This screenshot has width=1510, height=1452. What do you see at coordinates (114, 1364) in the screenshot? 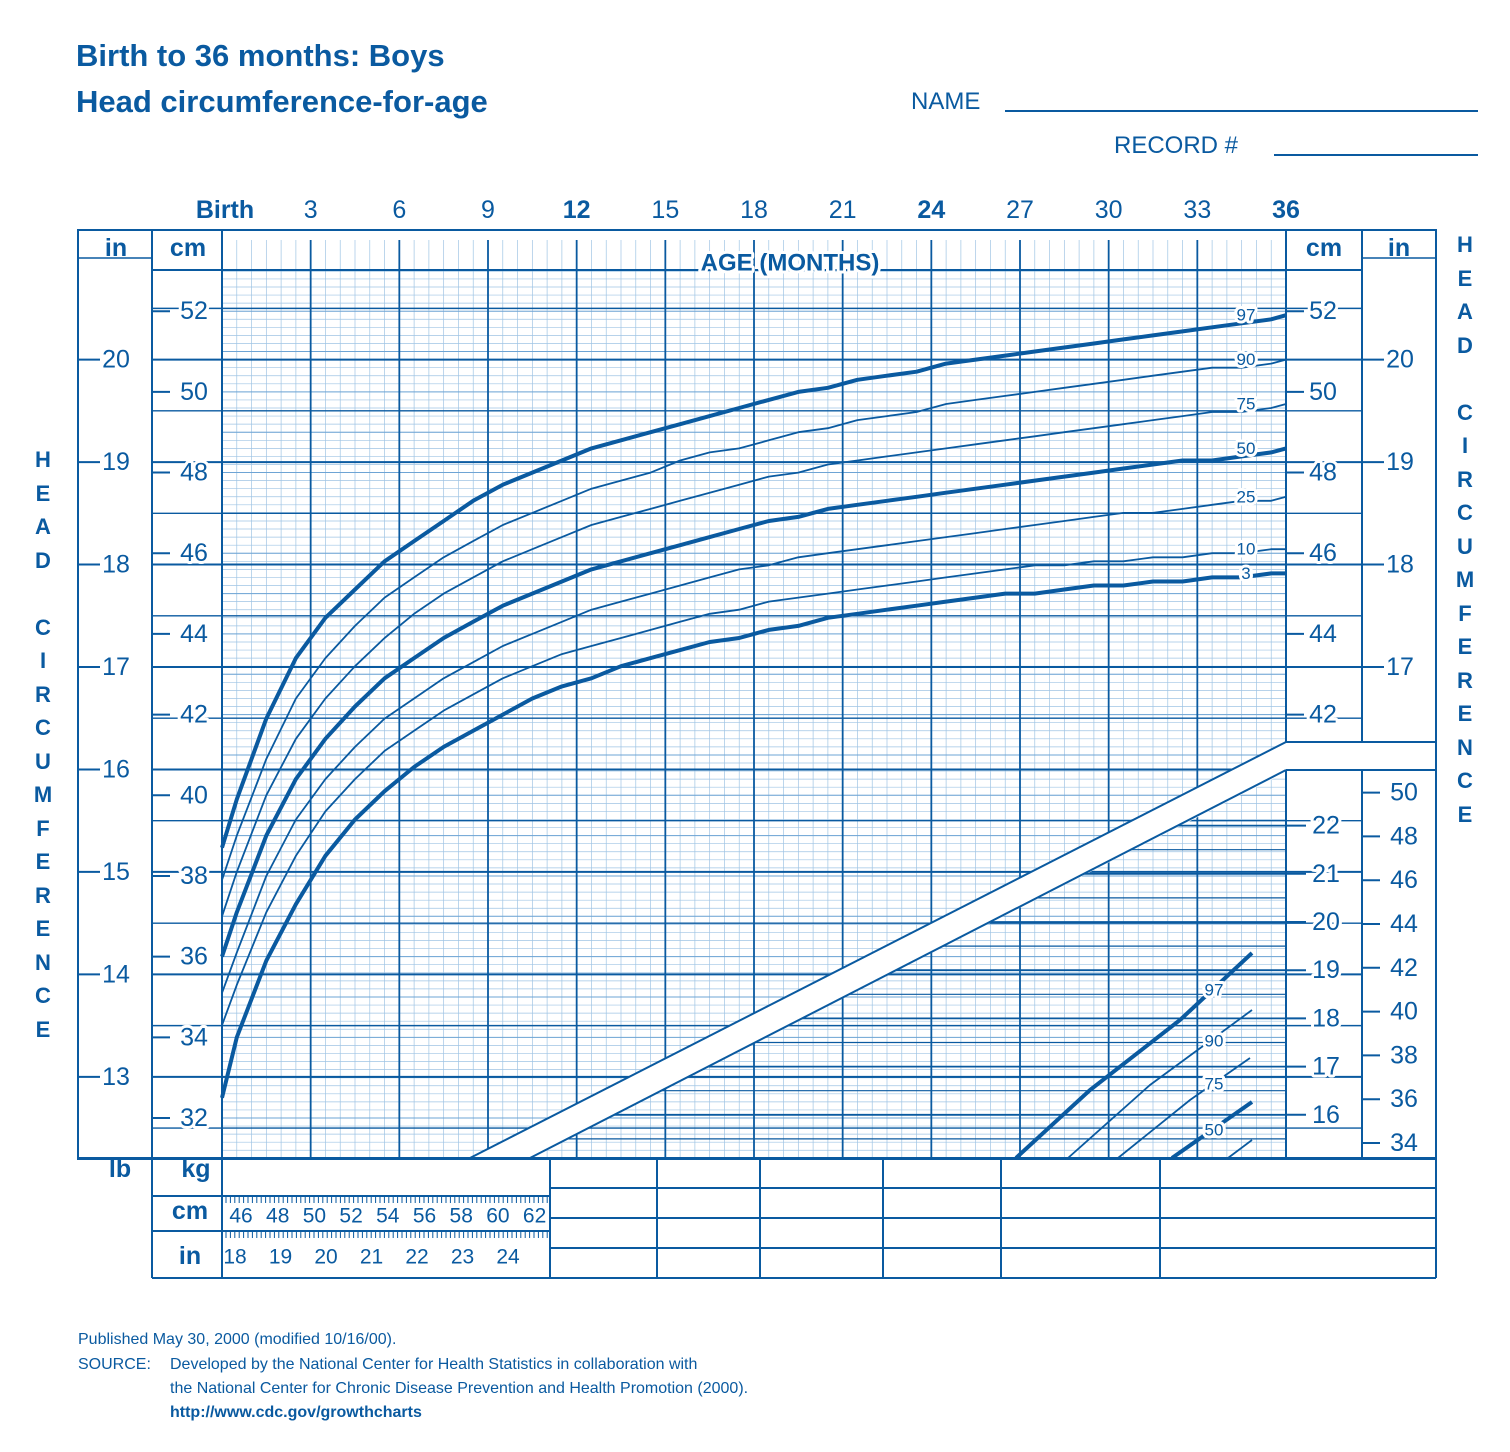
I see `source-label: SOURCE:` at bounding box center [114, 1364].